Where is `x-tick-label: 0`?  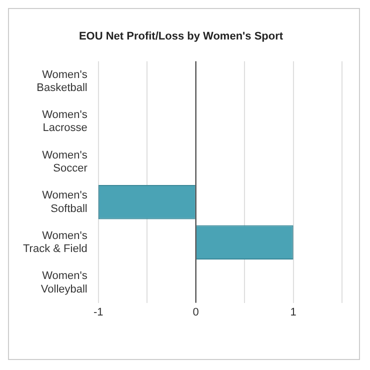
x-tick-label: 0 is located at coordinates (195, 312).